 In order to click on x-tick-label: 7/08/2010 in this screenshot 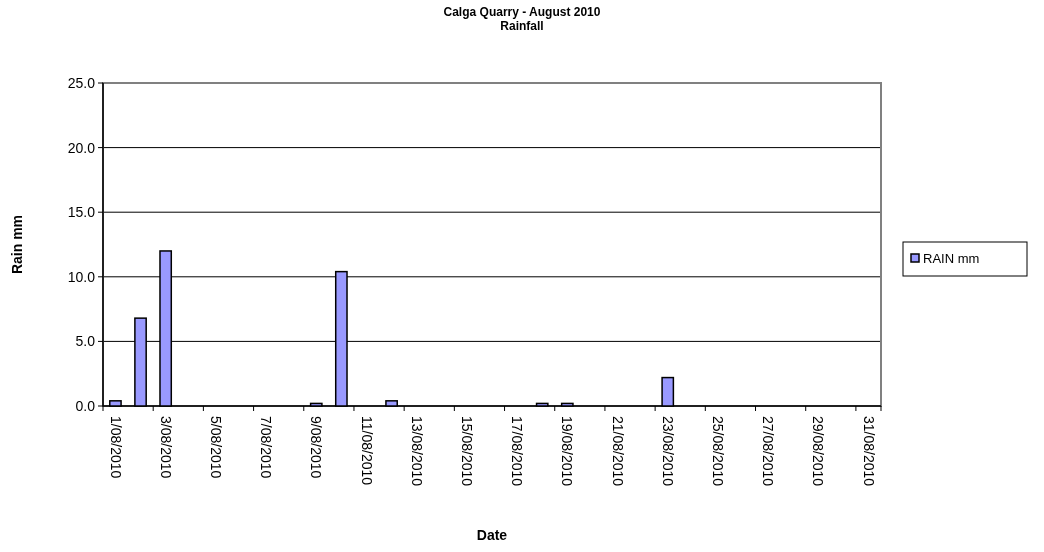, I will do `click(266, 447)`.